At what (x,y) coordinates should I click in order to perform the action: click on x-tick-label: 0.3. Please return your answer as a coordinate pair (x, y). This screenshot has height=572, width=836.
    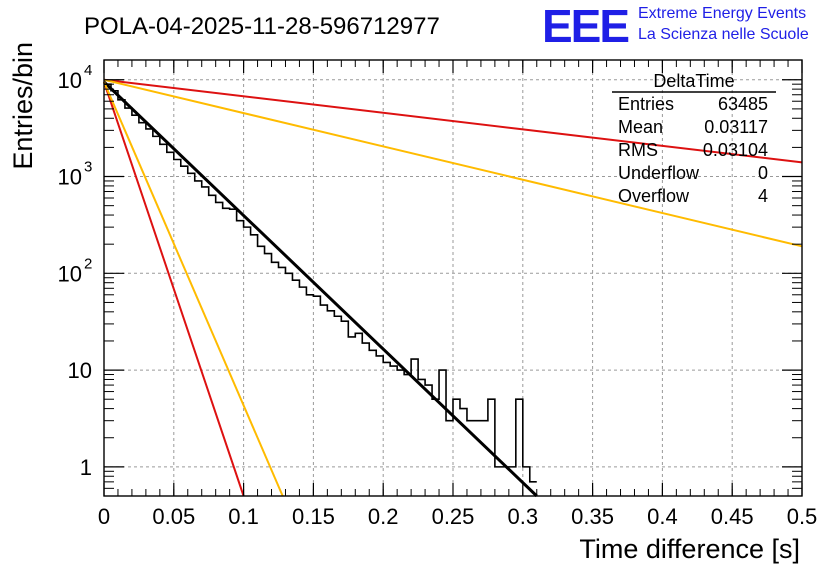
    Looking at the image, I should click on (523, 516).